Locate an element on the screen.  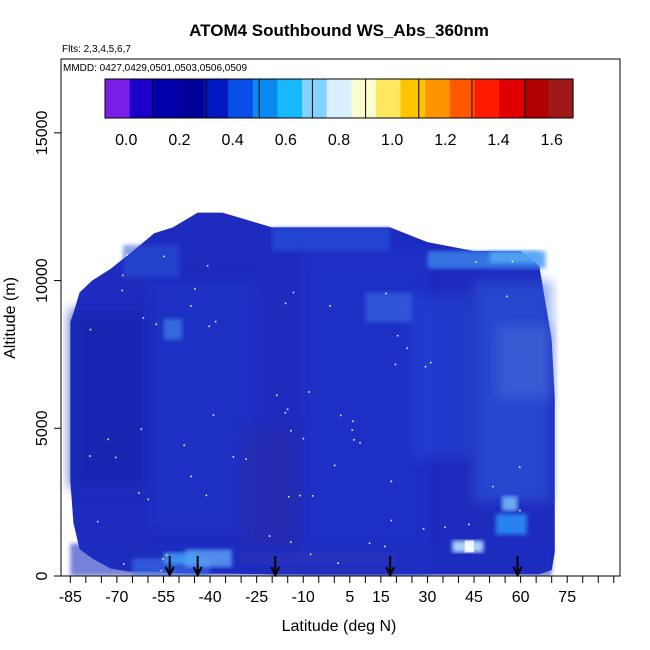
y-tick-label: 0 is located at coordinates (42, 575).